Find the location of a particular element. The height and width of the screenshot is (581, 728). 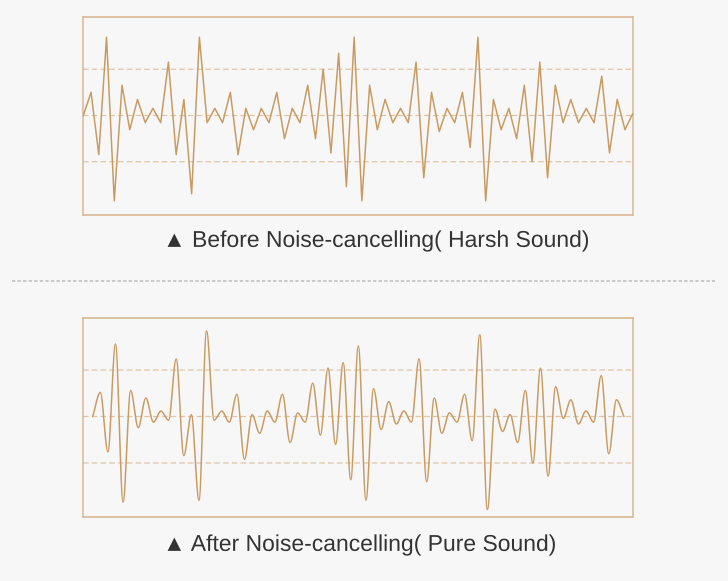

x-axis-title: ▲ Before Noise-cancelling( Harsh Sound) is located at coordinates (378, 241).